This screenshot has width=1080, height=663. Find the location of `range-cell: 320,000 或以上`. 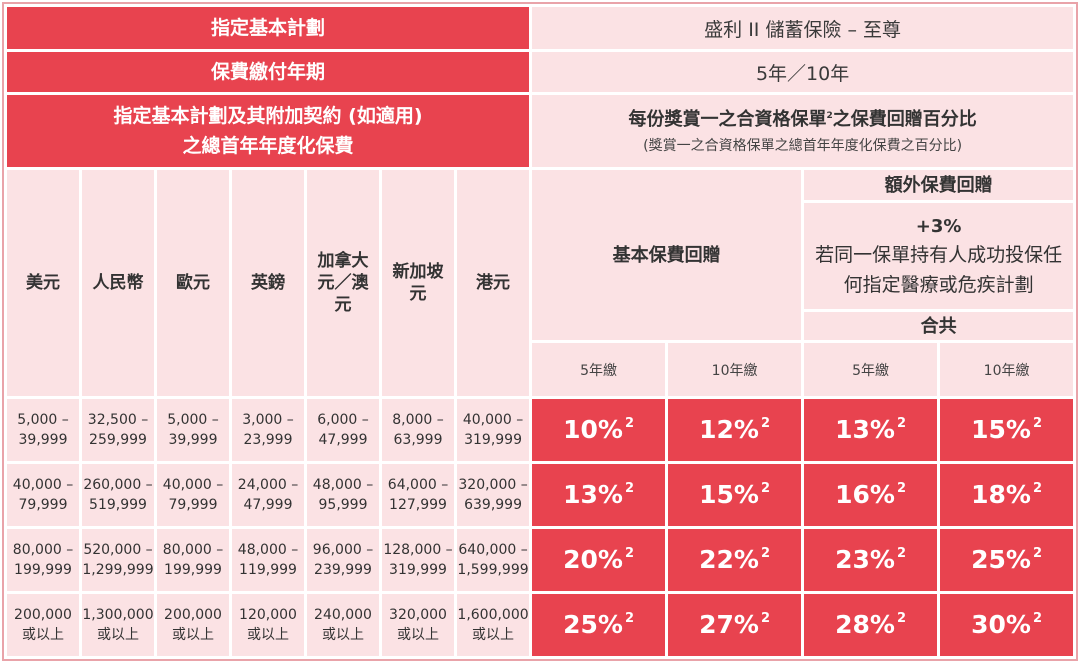

range-cell: 320,000 或以上 is located at coordinates (418, 624).